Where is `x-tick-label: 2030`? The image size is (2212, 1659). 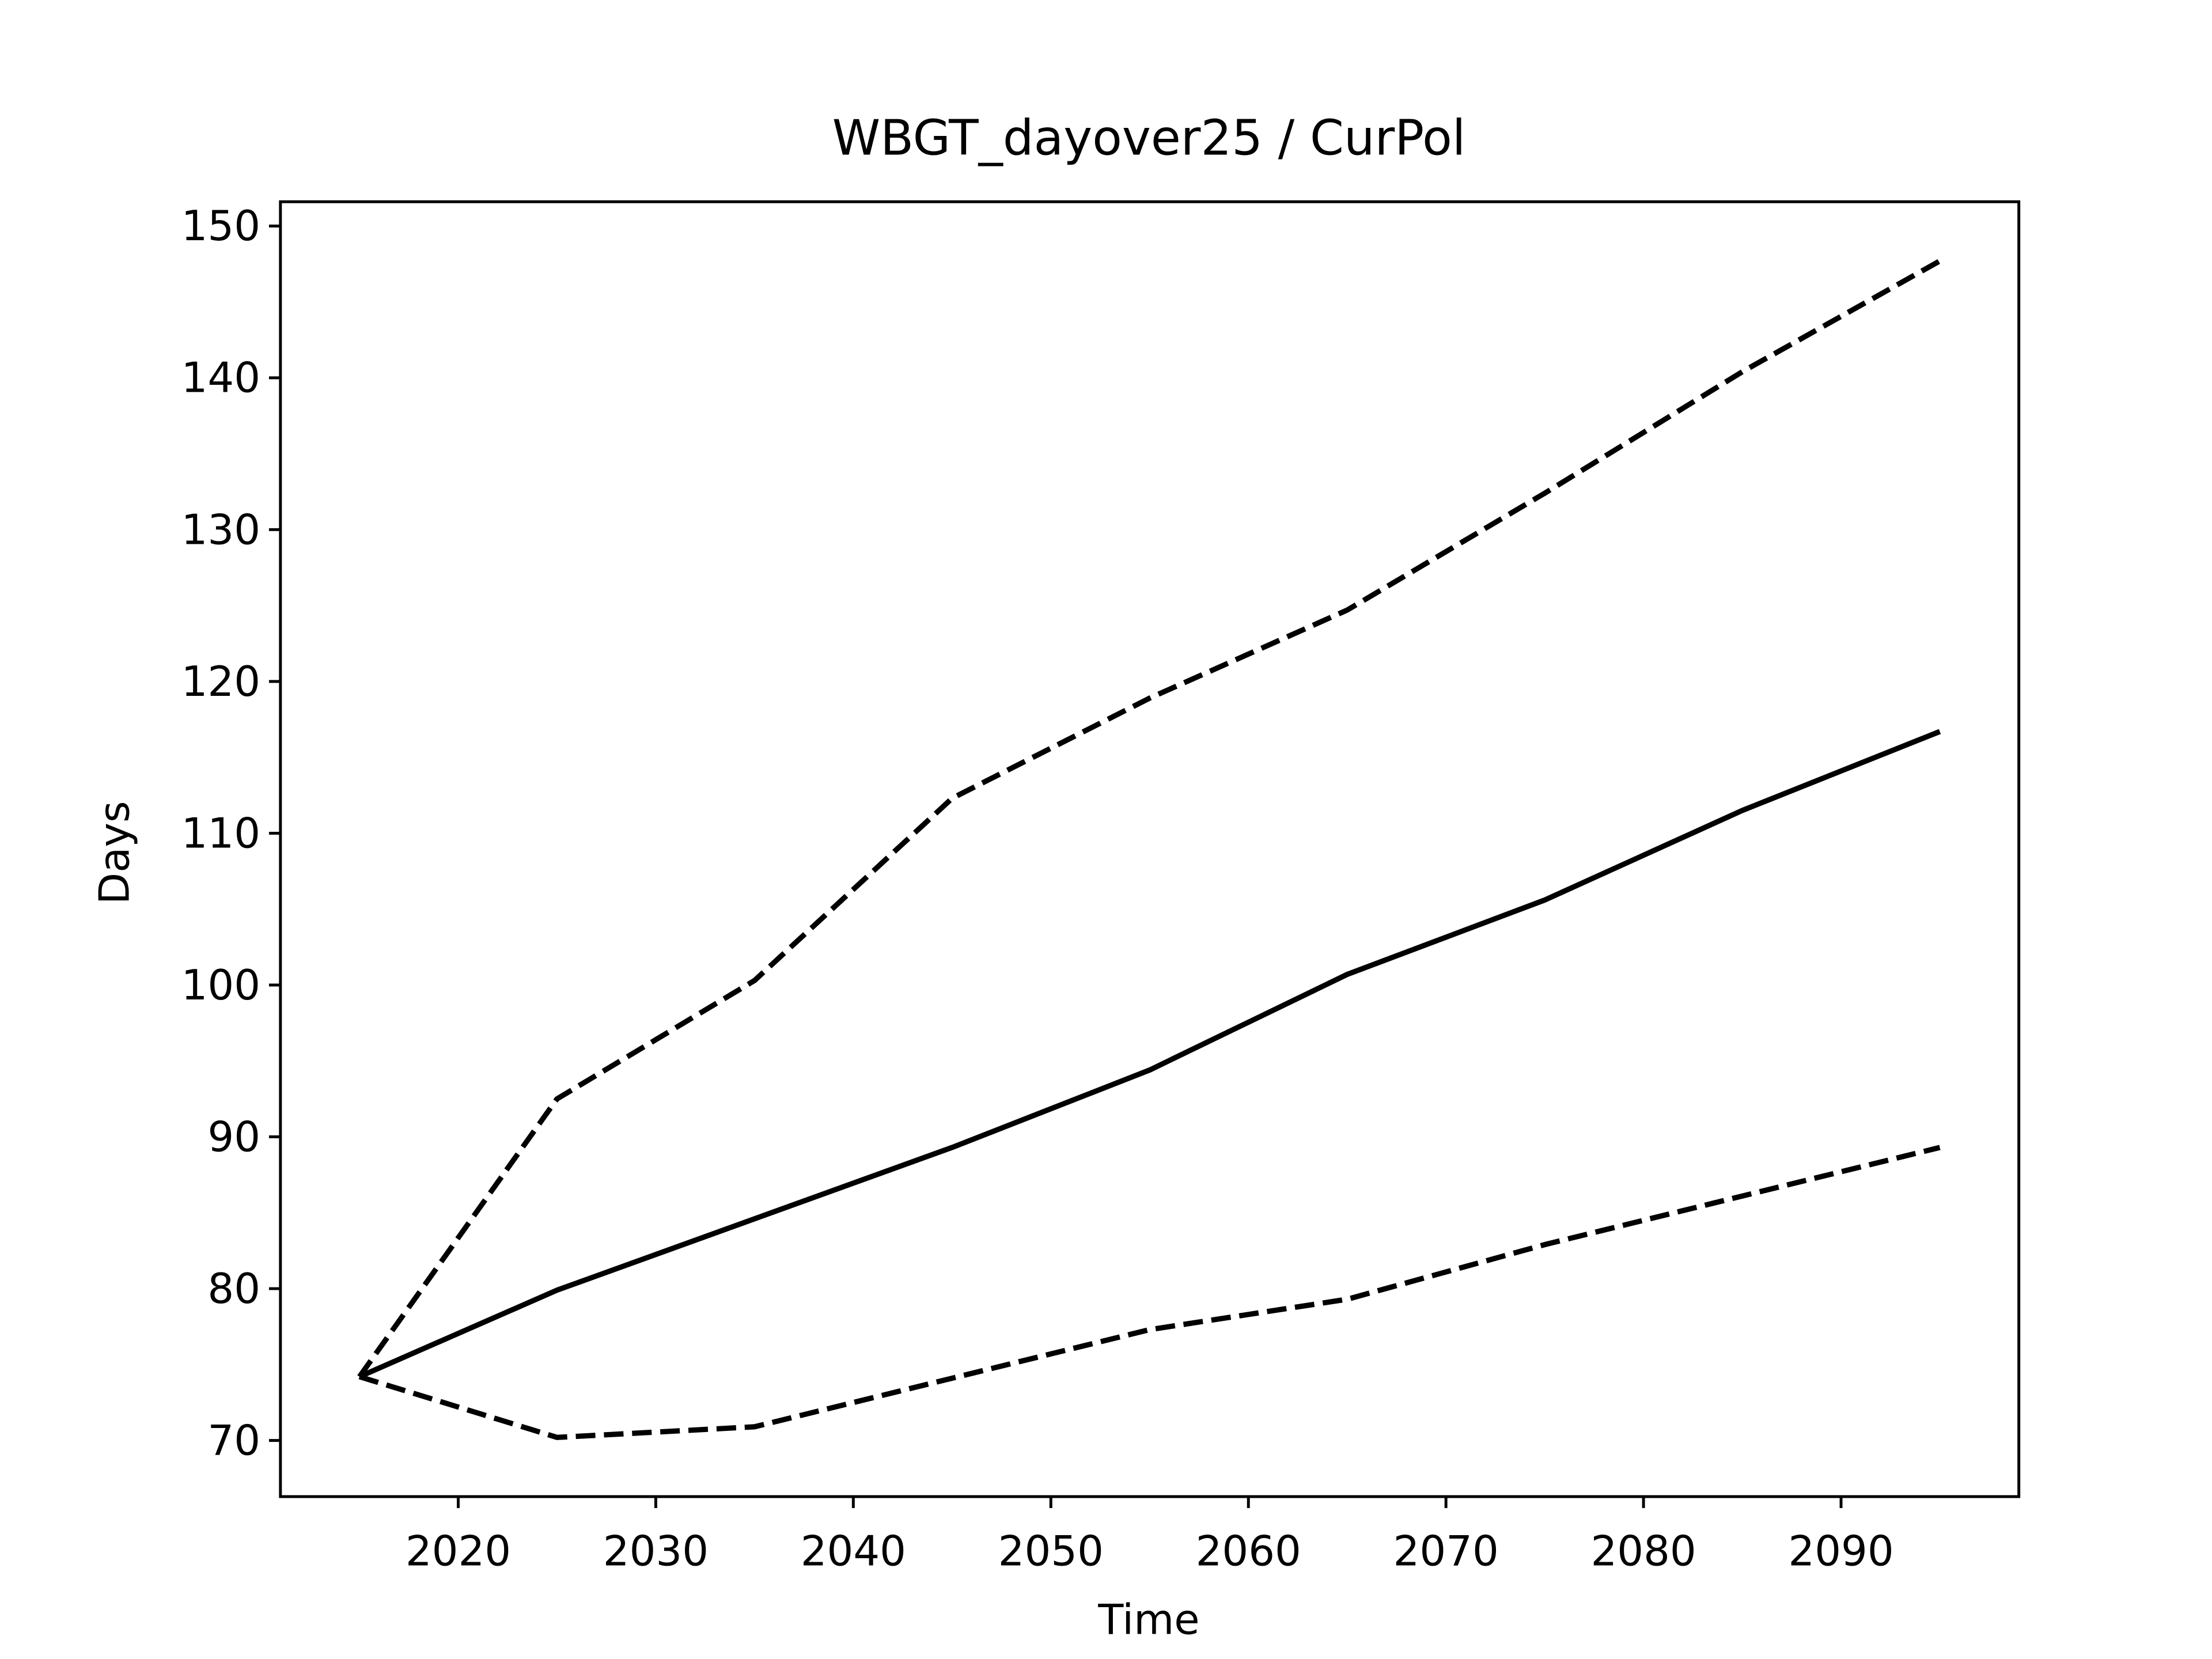 x-tick-label: 2030 is located at coordinates (656, 1551).